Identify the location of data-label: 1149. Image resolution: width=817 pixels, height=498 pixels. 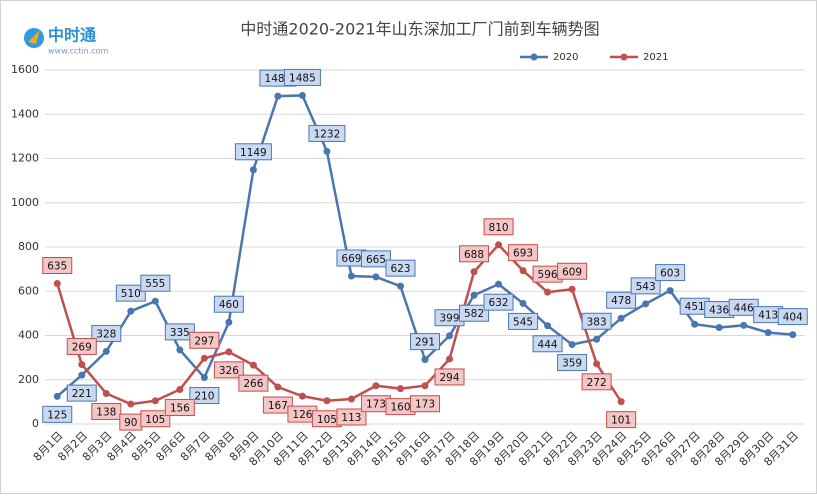
(253, 153).